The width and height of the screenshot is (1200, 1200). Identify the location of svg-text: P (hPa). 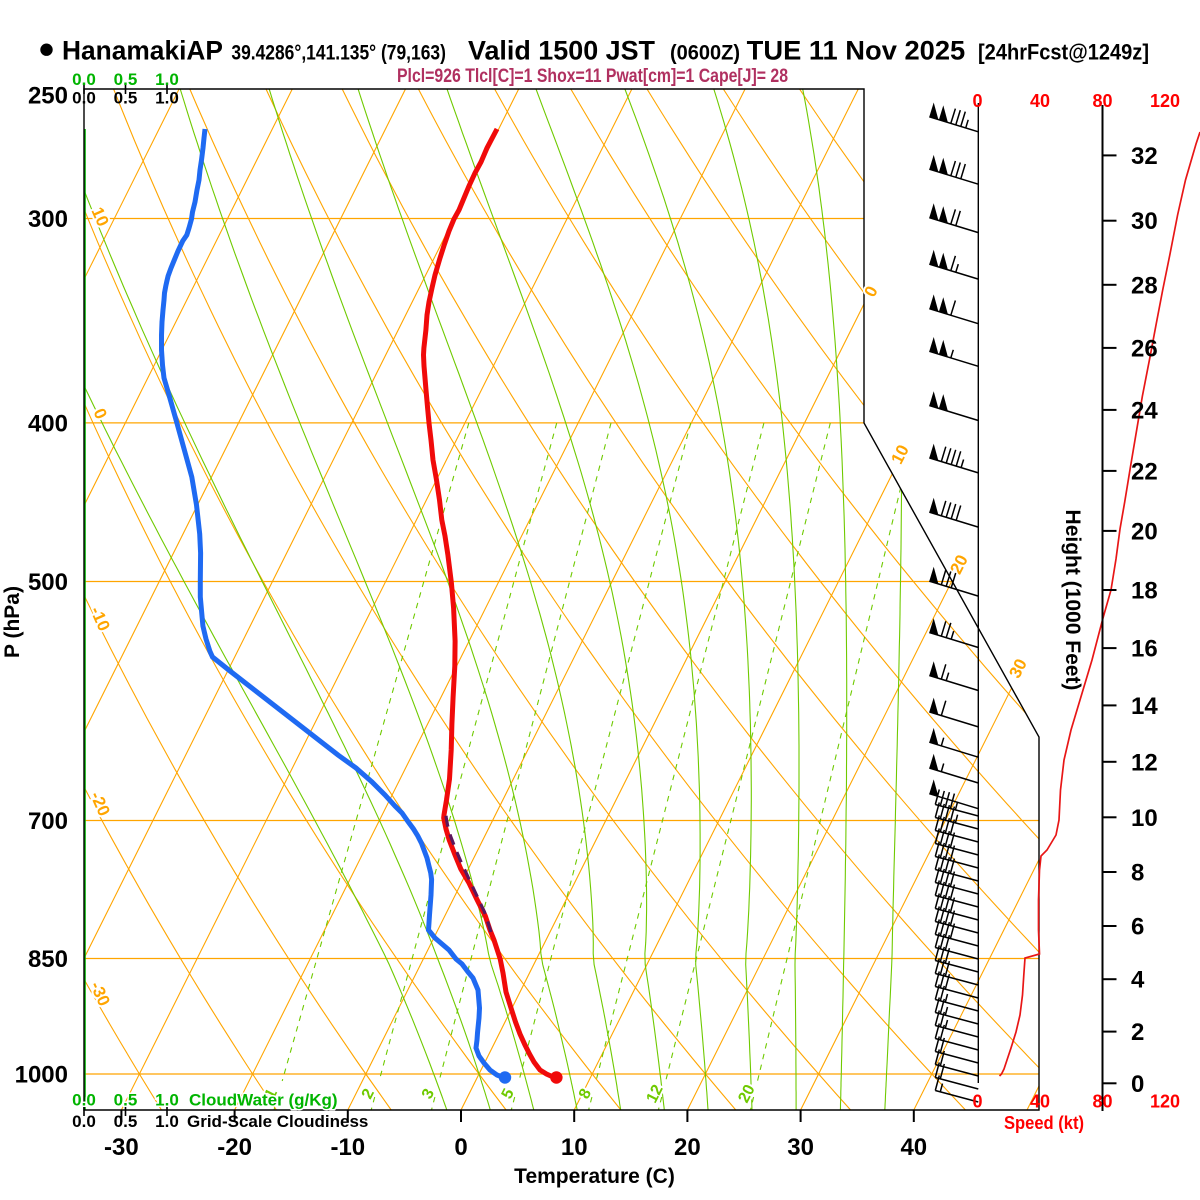
(12, 622).